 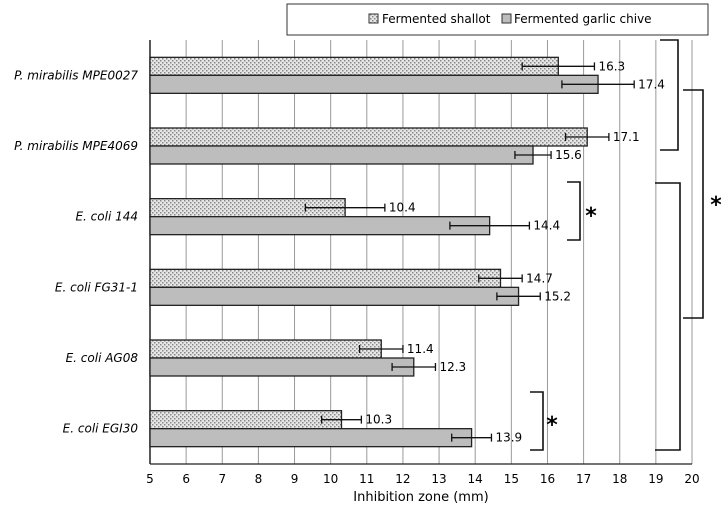 I want to click on x-tick-label: 11, so click(x=366, y=479).